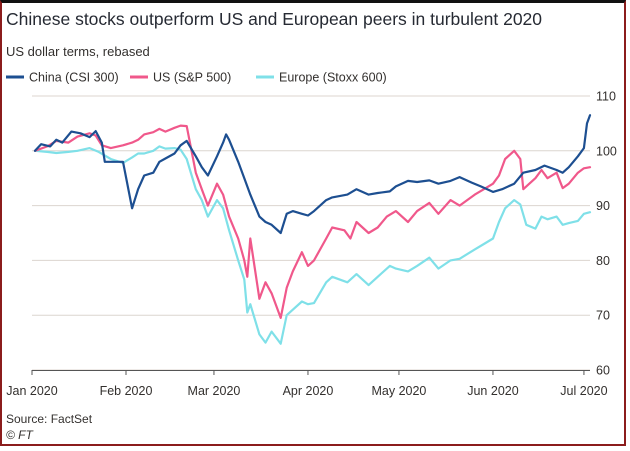 Image resolution: width=630 pixels, height=451 pixels. What do you see at coordinates (308, 391) in the screenshot?
I see `x-tick-label: Apr 2020` at bounding box center [308, 391].